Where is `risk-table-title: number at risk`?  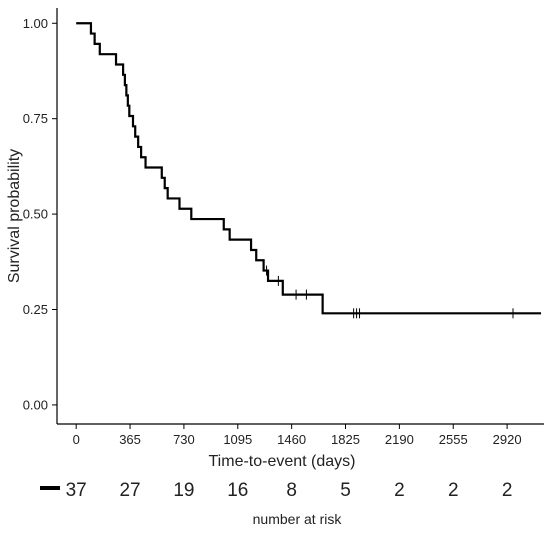 risk-table-title: number at risk is located at coordinates (298, 519).